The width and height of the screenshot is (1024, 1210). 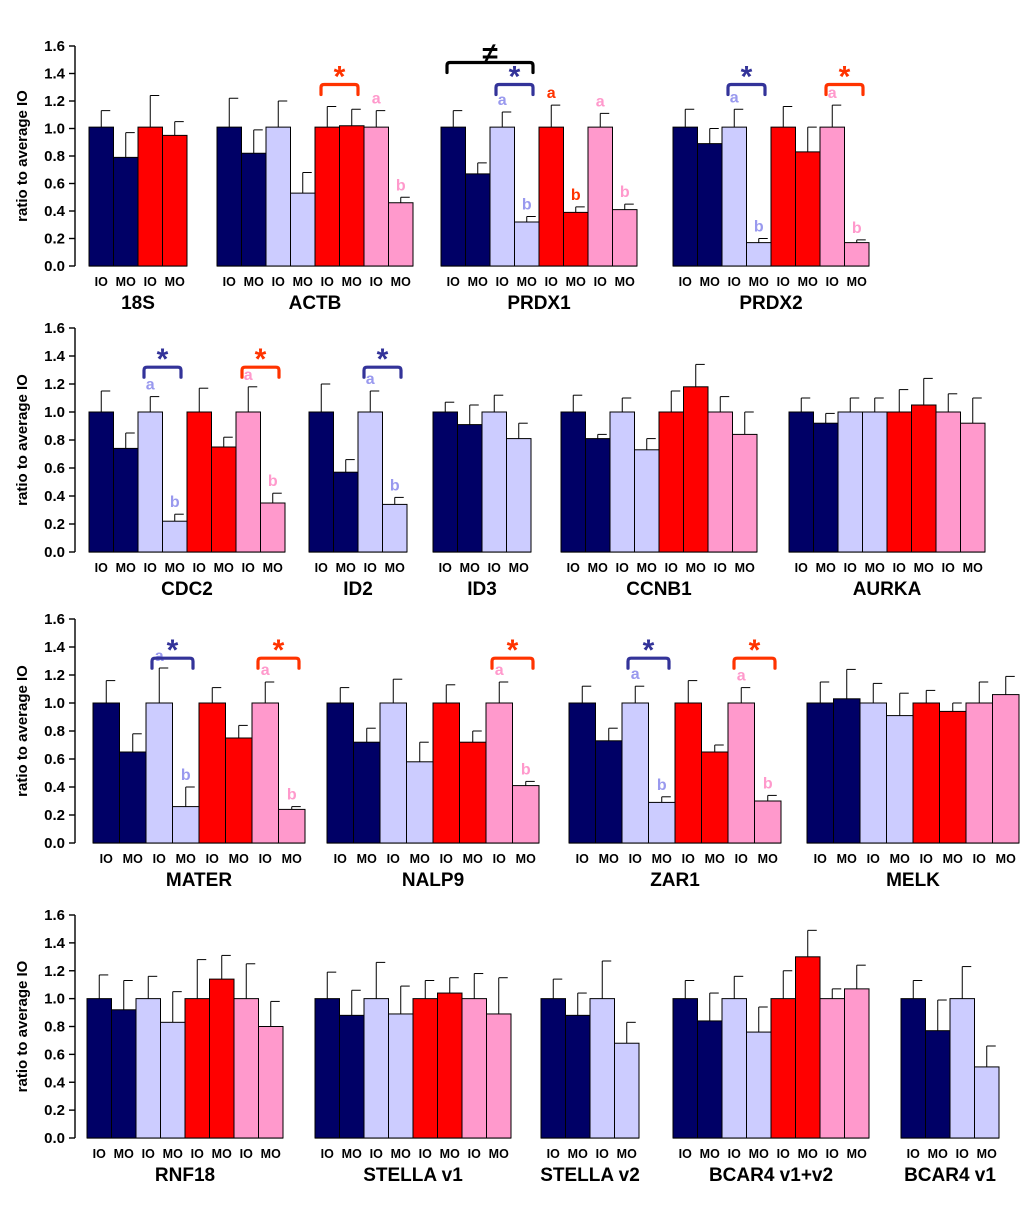 What do you see at coordinates (482, 589) in the screenshot?
I see `gene-label: ID3` at bounding box center [482, 589].